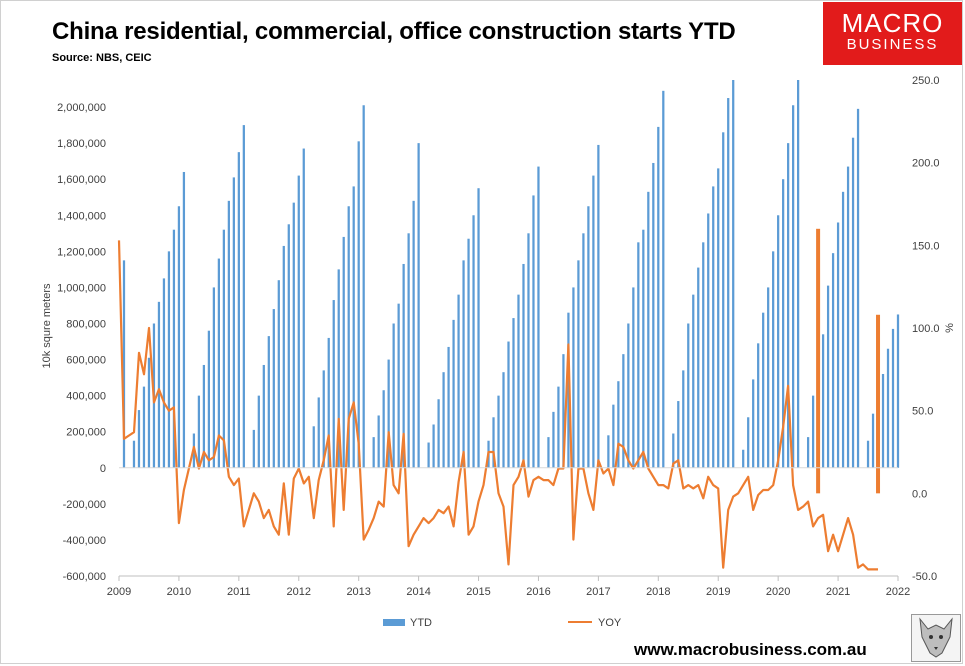  Describe the element at coordinates (919, 494) in the screenshot. I see `y-right-tick-label: 0.0` at that location.